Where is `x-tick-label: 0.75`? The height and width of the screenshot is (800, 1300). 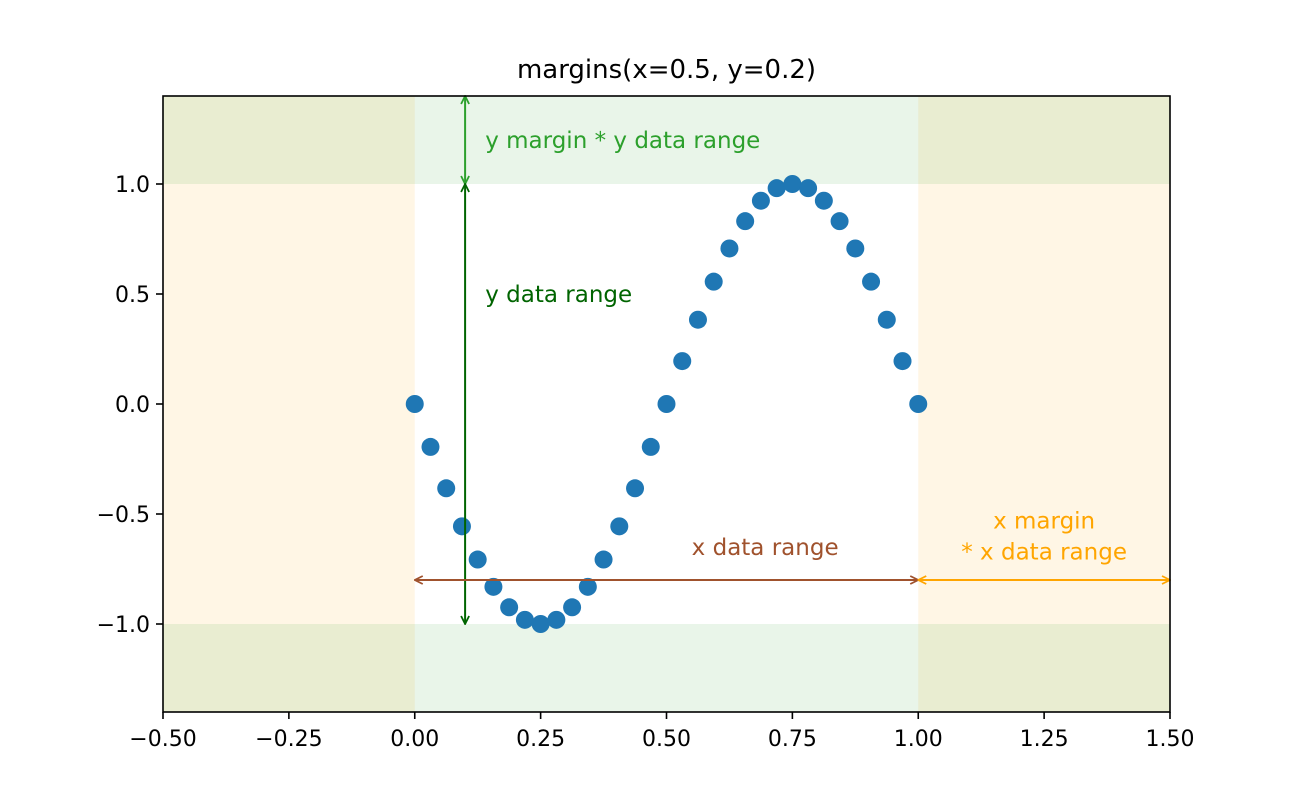 x-tick-label: 0.75 is located at coordinates (792, 739).